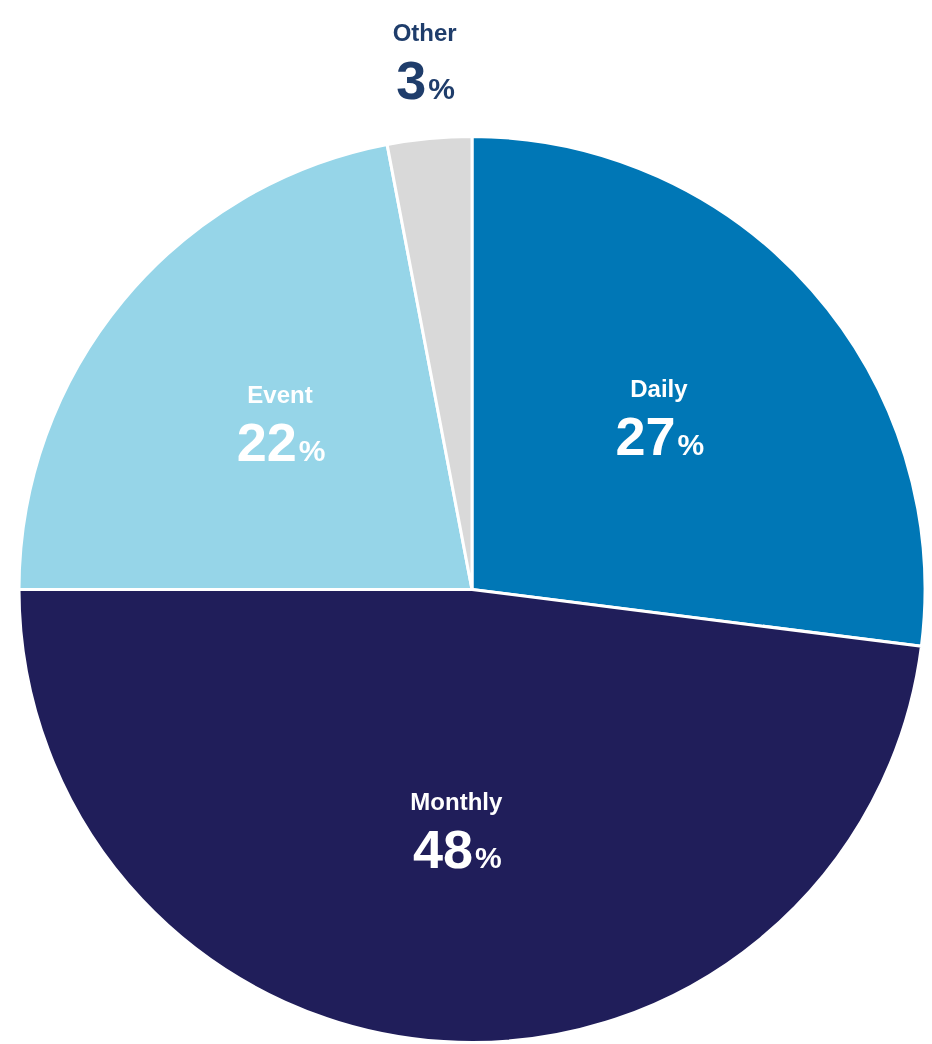  Describe the element at coordinates (659, 388) in the screenshot. I see `slice-label: Daily` at that location.